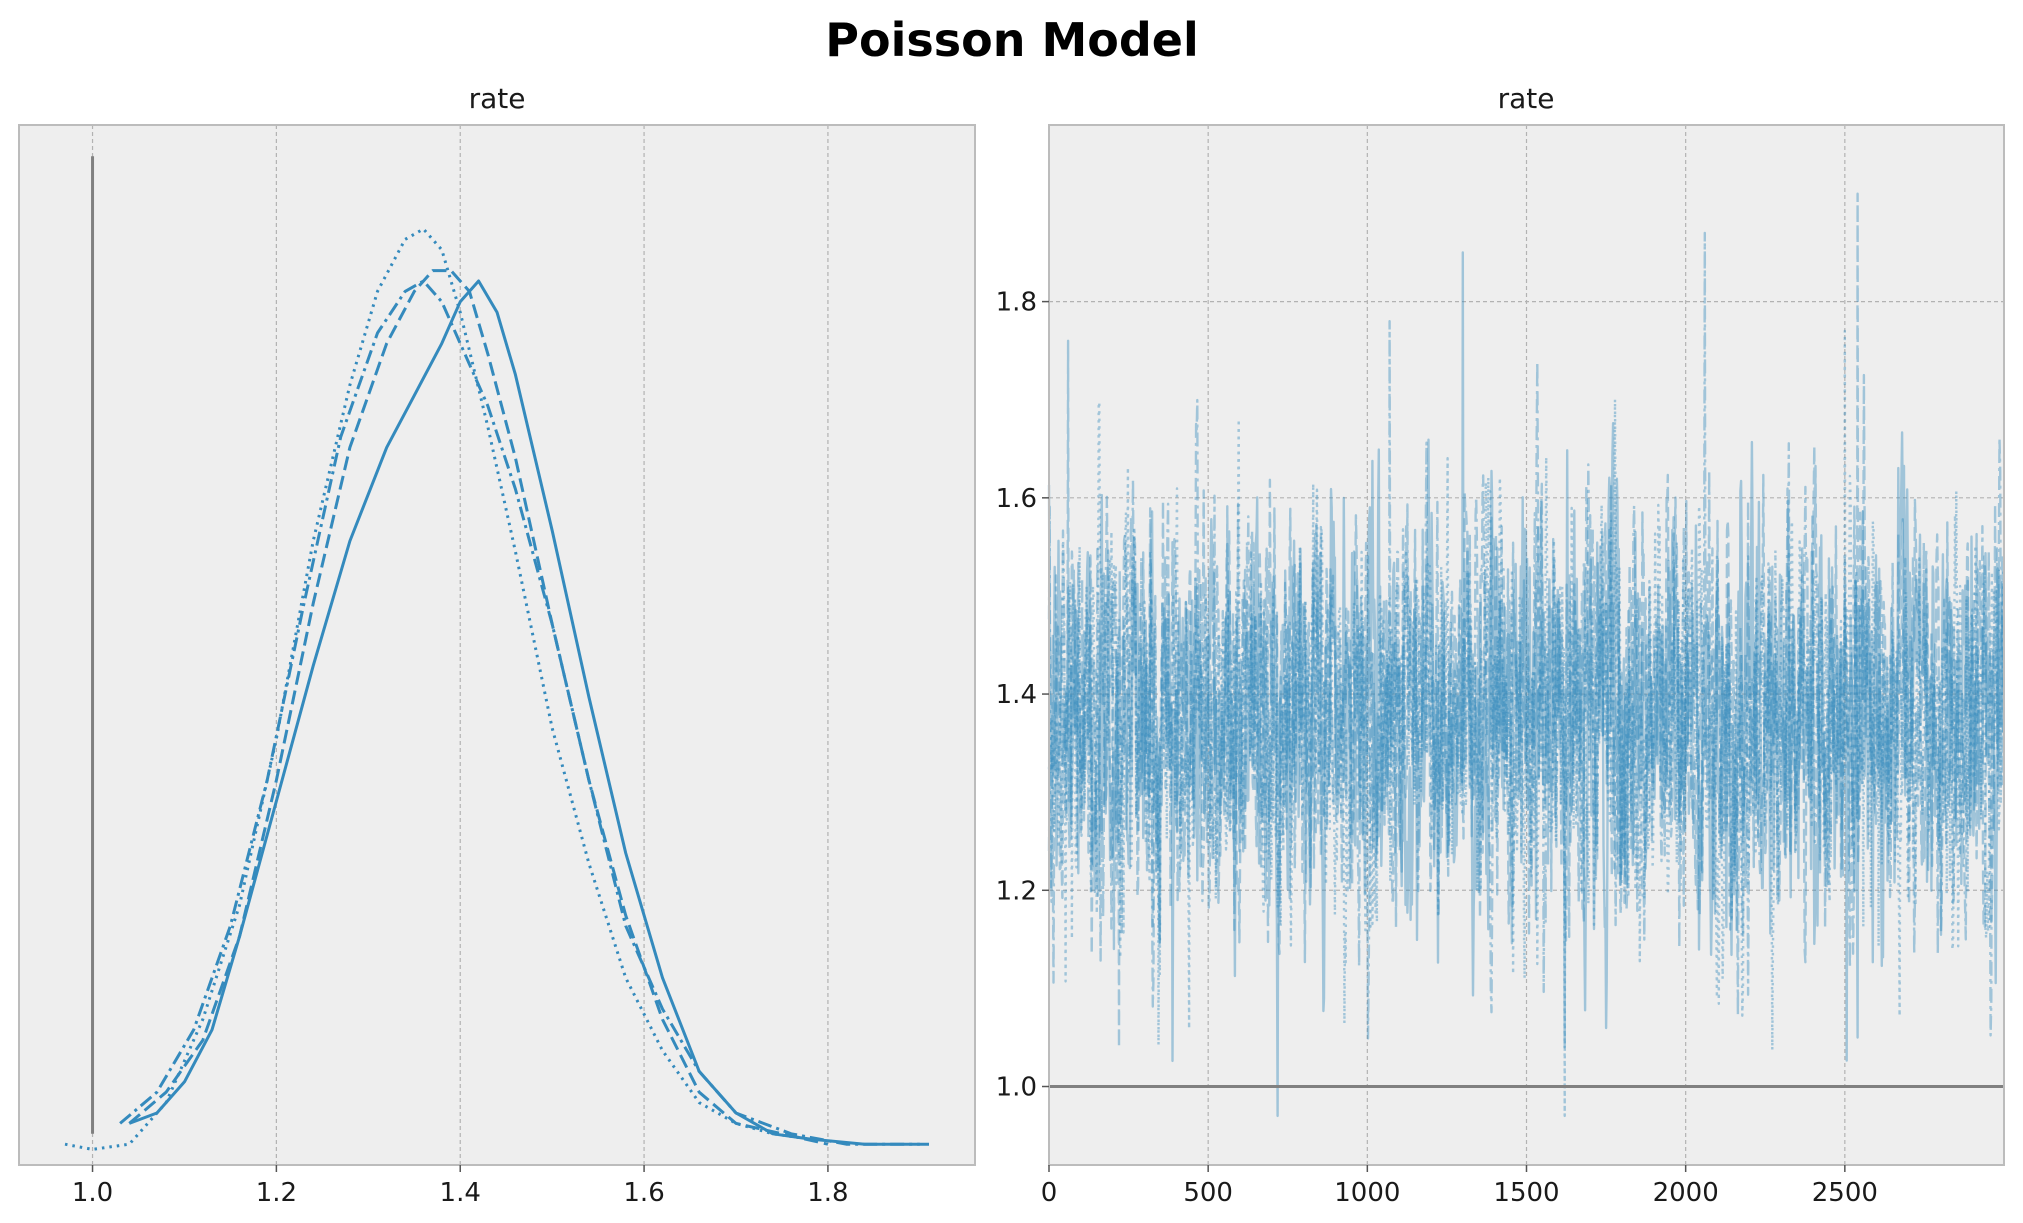 This screenshot has height=1223, width=2023. What do you see at coordinates (1459, 1186) in the screenshot?
I see `trace-x-ticks: 0 500 1000 1500 2000 2500` at bounding box center [1459, 1186].